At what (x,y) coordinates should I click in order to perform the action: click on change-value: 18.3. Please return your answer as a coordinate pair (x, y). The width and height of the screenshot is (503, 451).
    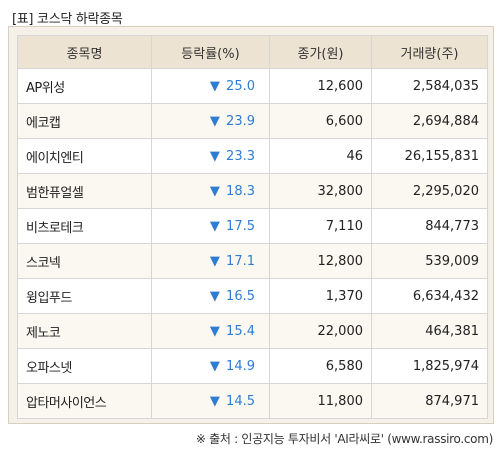
    Looking at the image, I should click on (240, 191).